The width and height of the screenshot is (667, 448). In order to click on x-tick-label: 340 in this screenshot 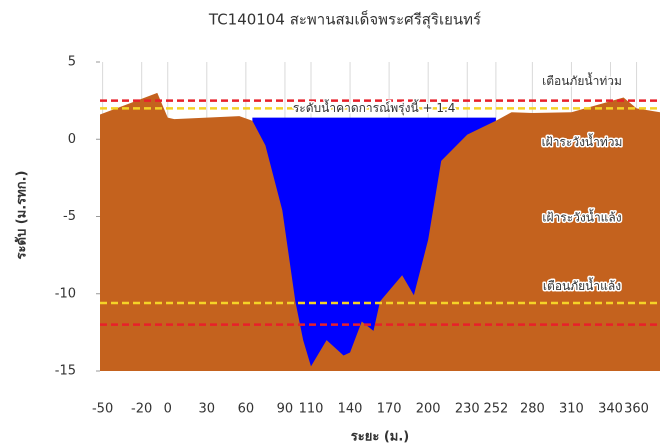, I will do `click(610, 409)`.